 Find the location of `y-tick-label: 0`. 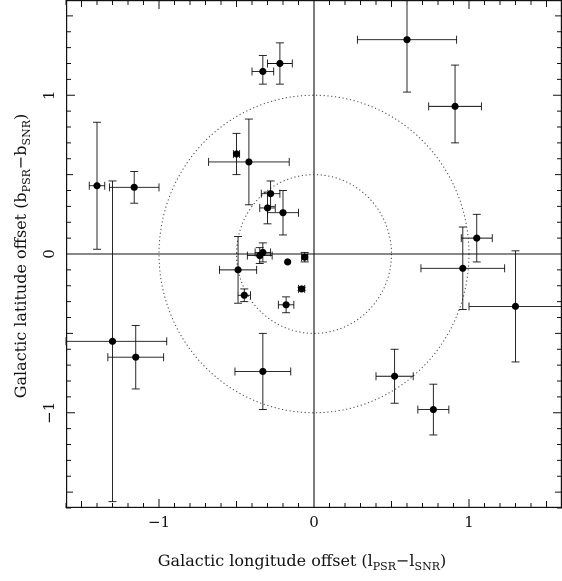

y-tick-label: 0 is located at coordinates (49, 254).